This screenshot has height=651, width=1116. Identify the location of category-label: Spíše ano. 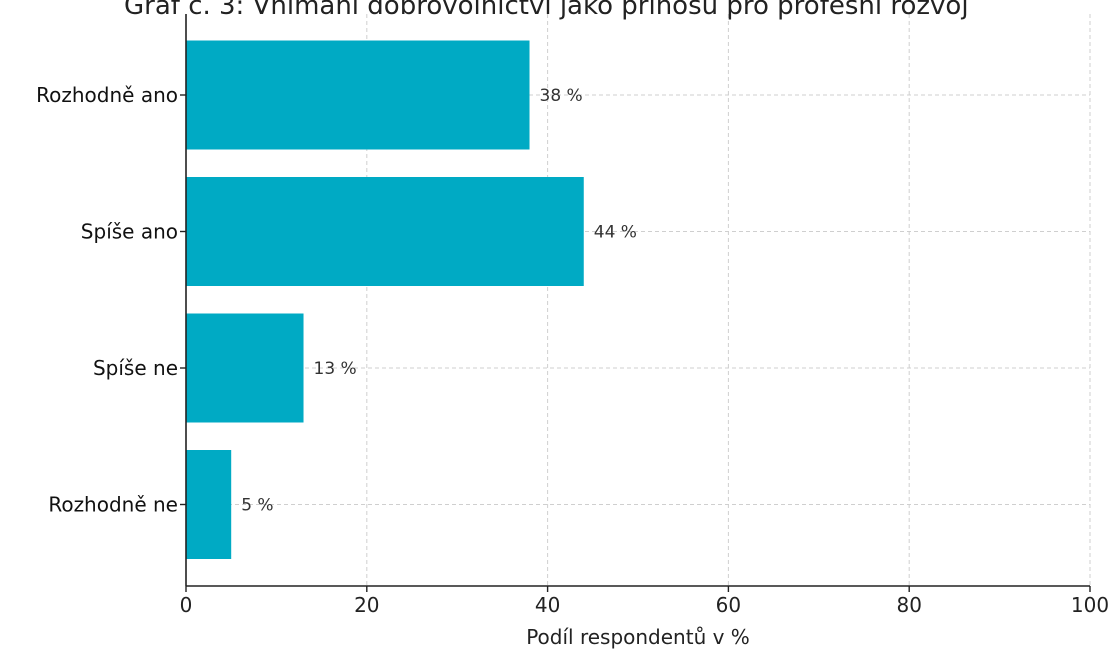
(129, 232).